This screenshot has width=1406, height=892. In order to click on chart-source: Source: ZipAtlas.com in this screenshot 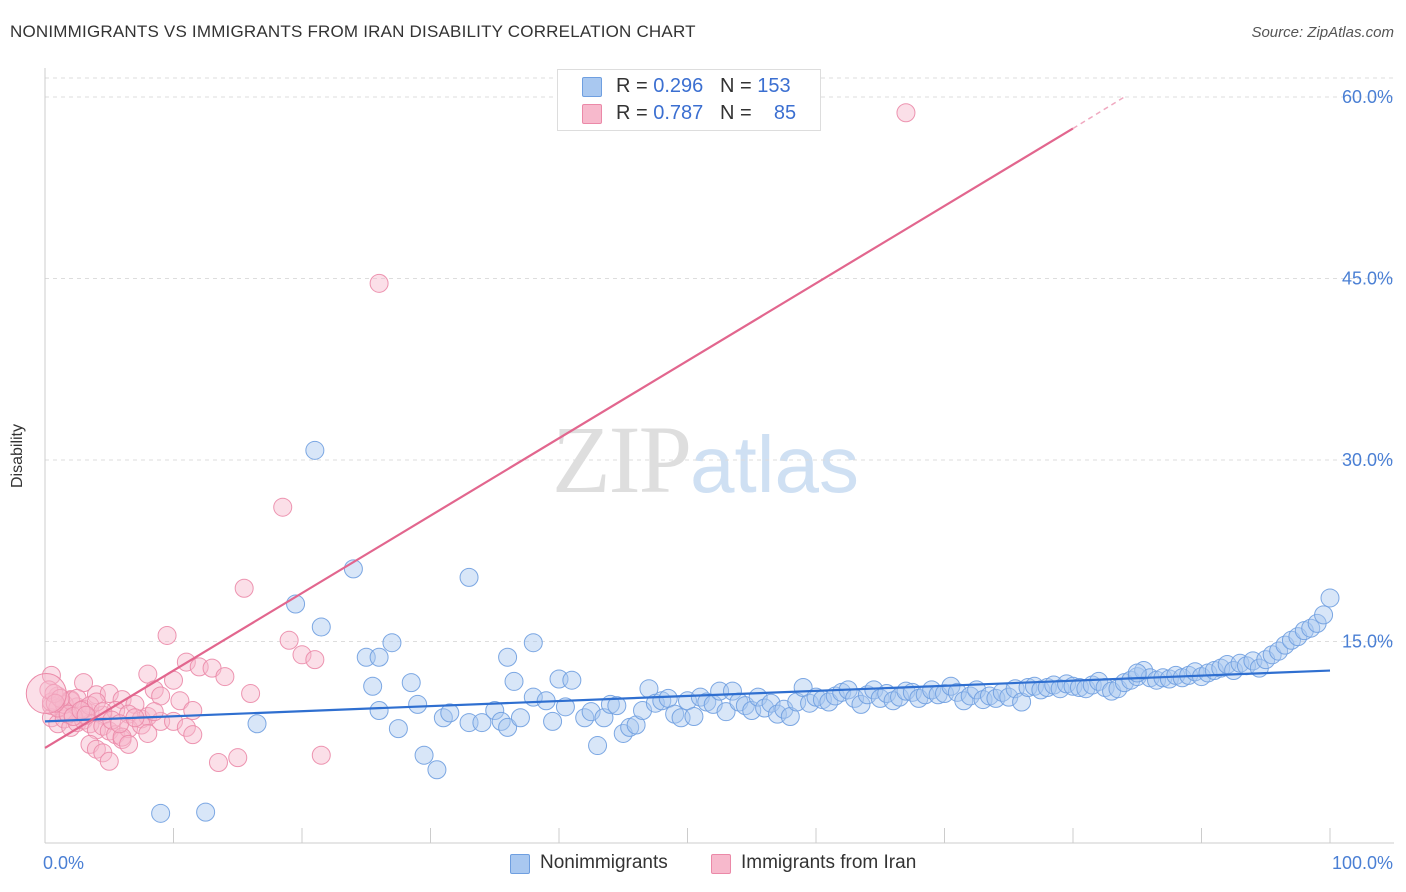, I will do `click(1322, 32)`.